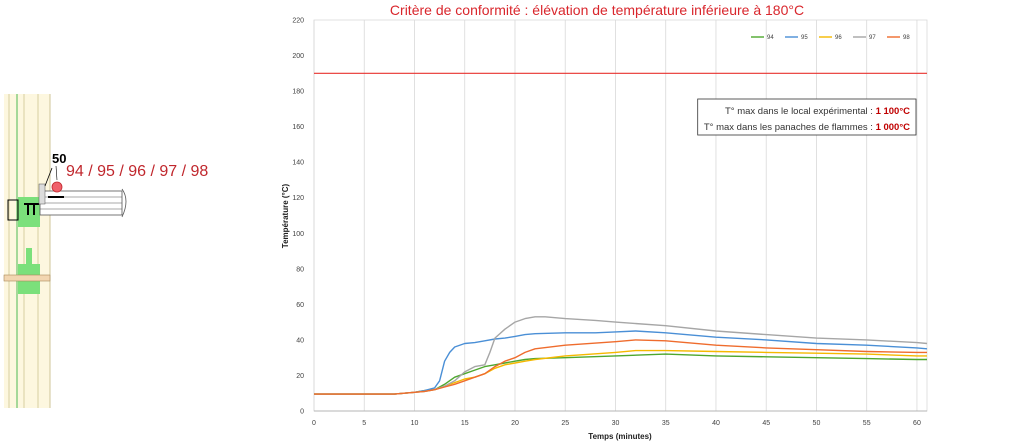  I want to click on x-tick-labels: 0 5 10 15 20 25 30 35 40 45 50 55 60, so click(616, 423).